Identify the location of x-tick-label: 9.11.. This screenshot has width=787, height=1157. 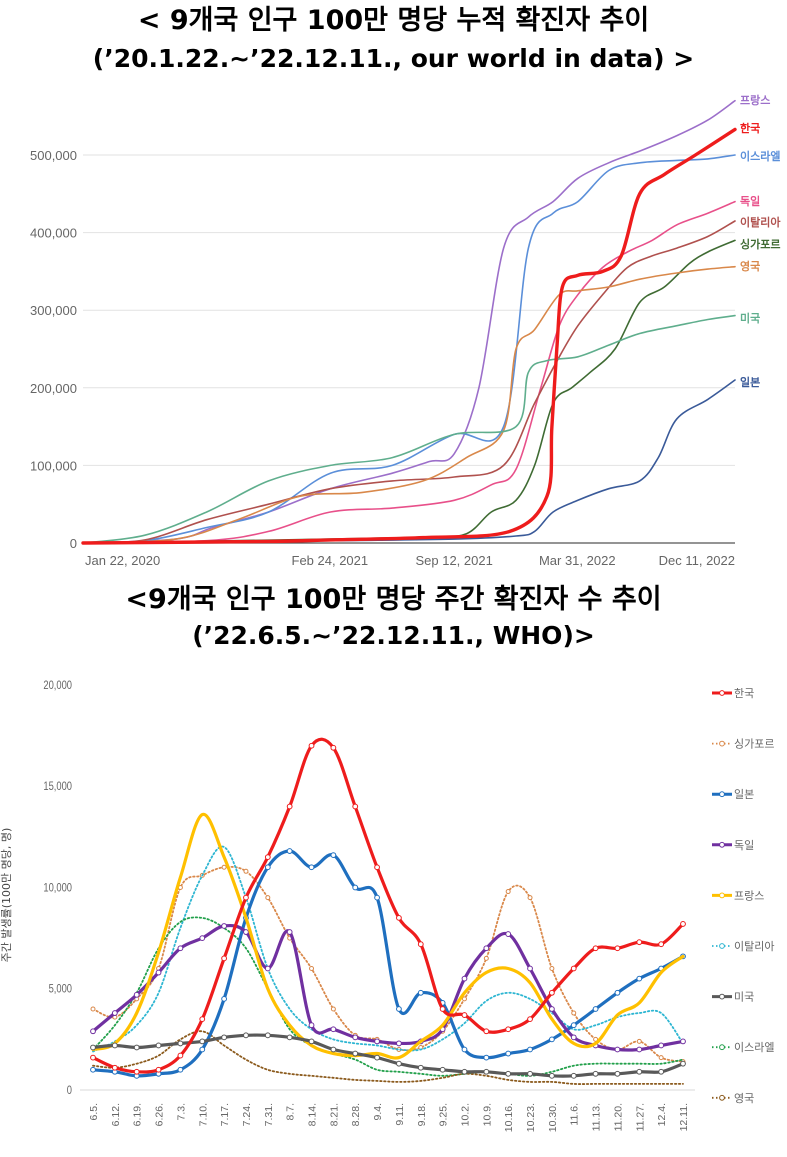
(400, 1114).